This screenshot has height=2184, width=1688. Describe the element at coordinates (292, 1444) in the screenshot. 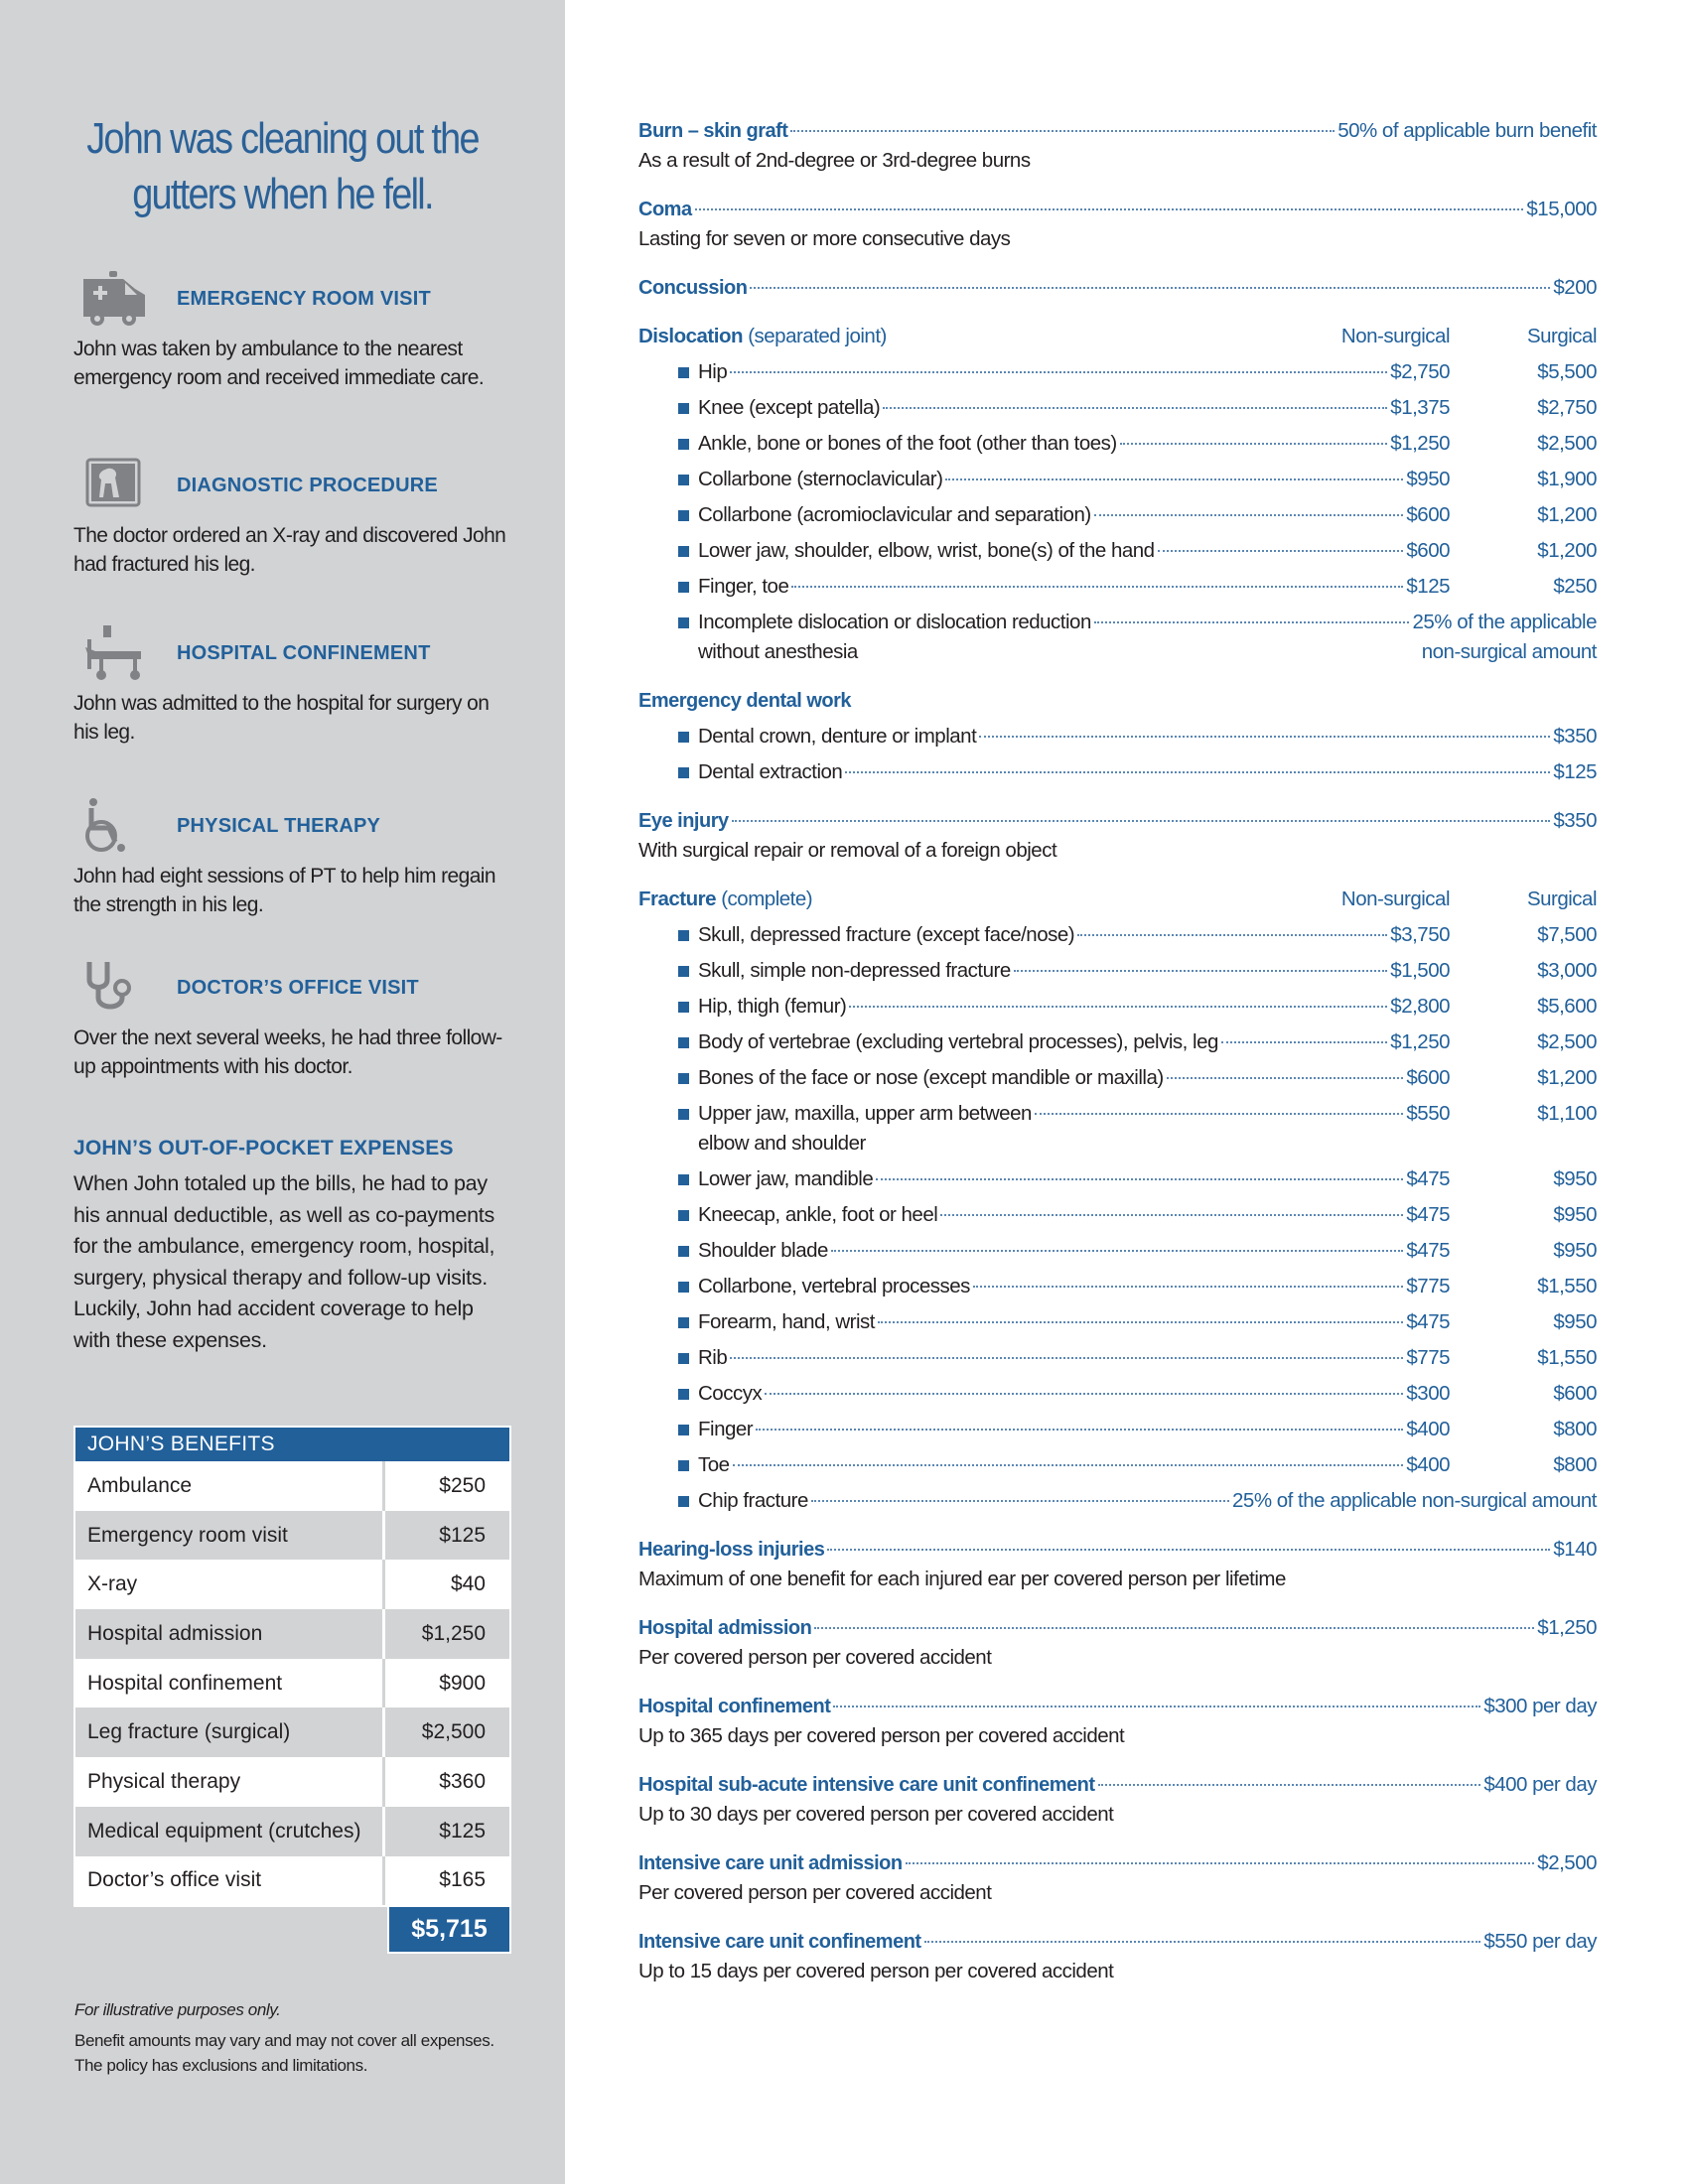

I see `benefits-heading: JOHN’S BENEFITS` at that location.